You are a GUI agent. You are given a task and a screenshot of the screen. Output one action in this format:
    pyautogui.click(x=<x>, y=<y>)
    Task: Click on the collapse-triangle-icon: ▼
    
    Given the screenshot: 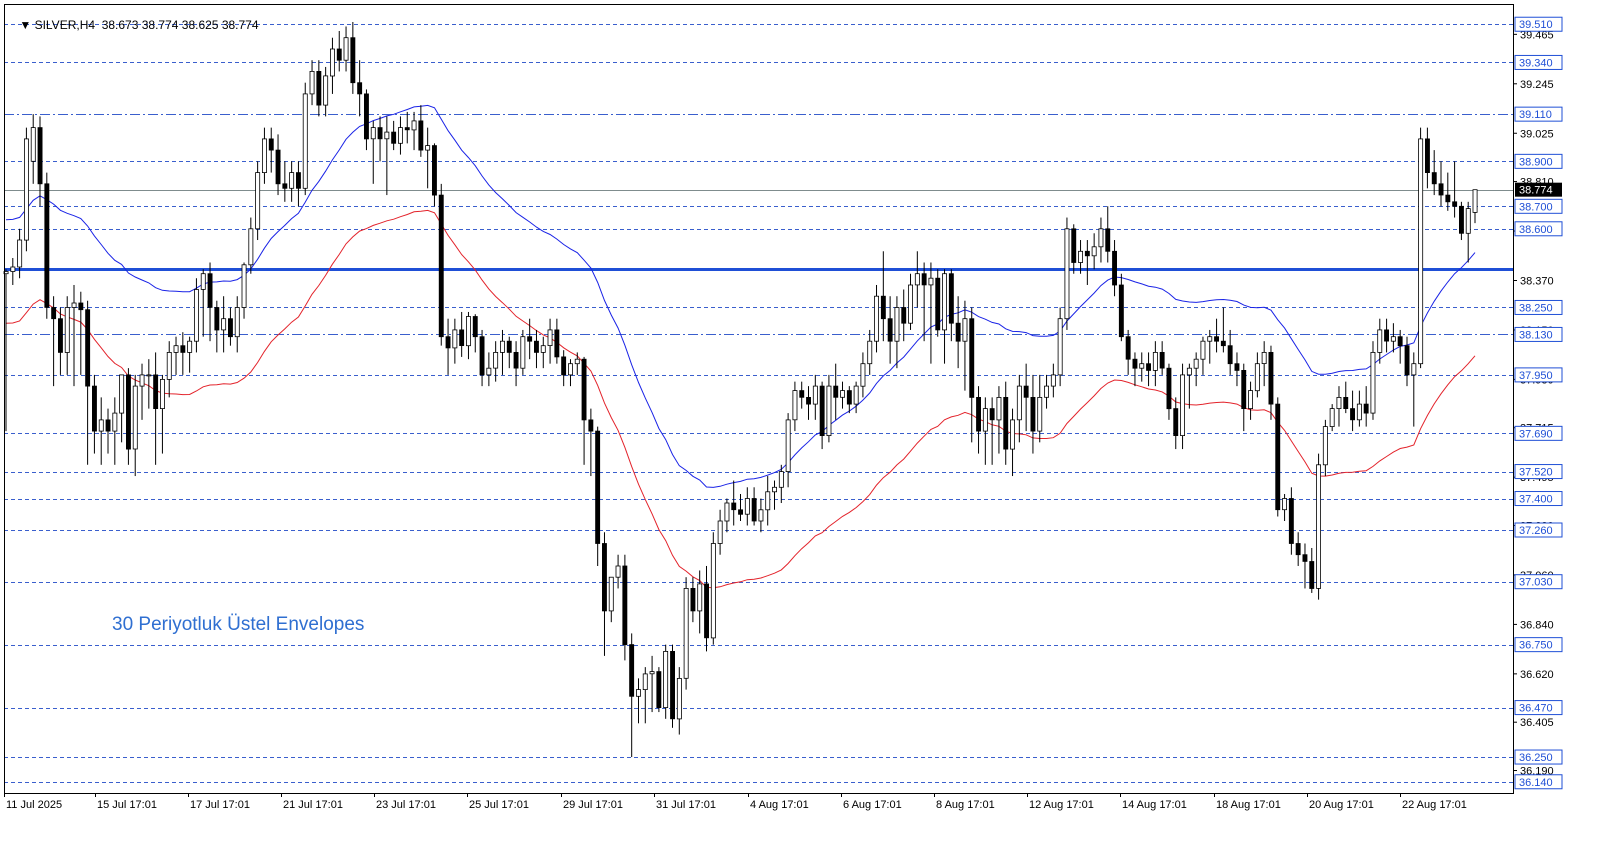 What is the action you would take?
    pyautogui.click(x=27, y=25)
    